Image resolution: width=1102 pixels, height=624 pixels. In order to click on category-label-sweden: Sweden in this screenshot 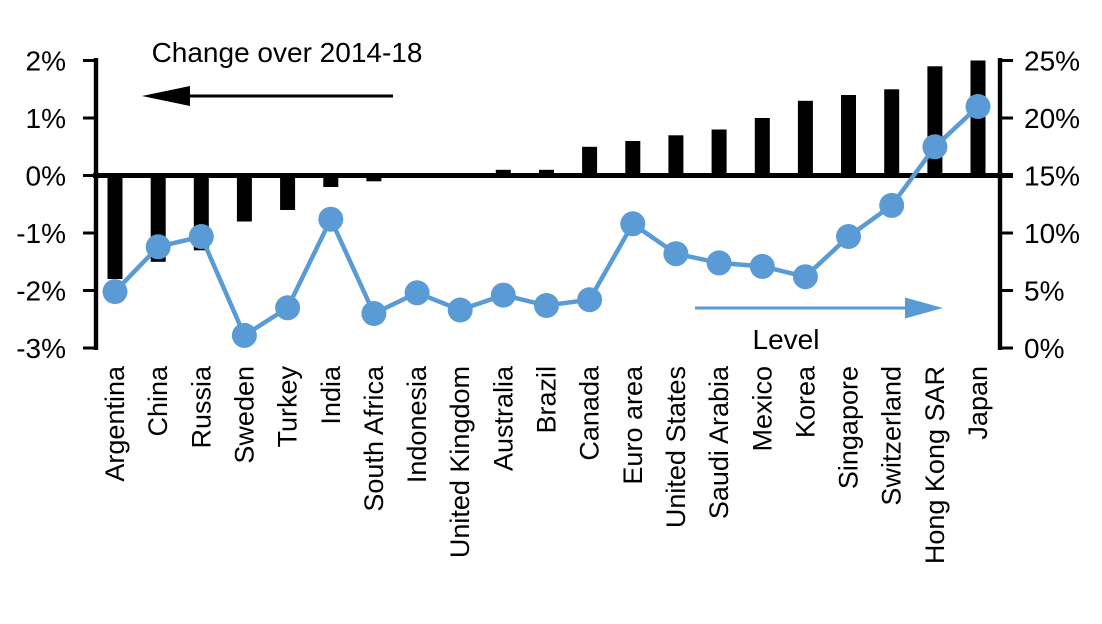, I will do `click(244, 415)`.